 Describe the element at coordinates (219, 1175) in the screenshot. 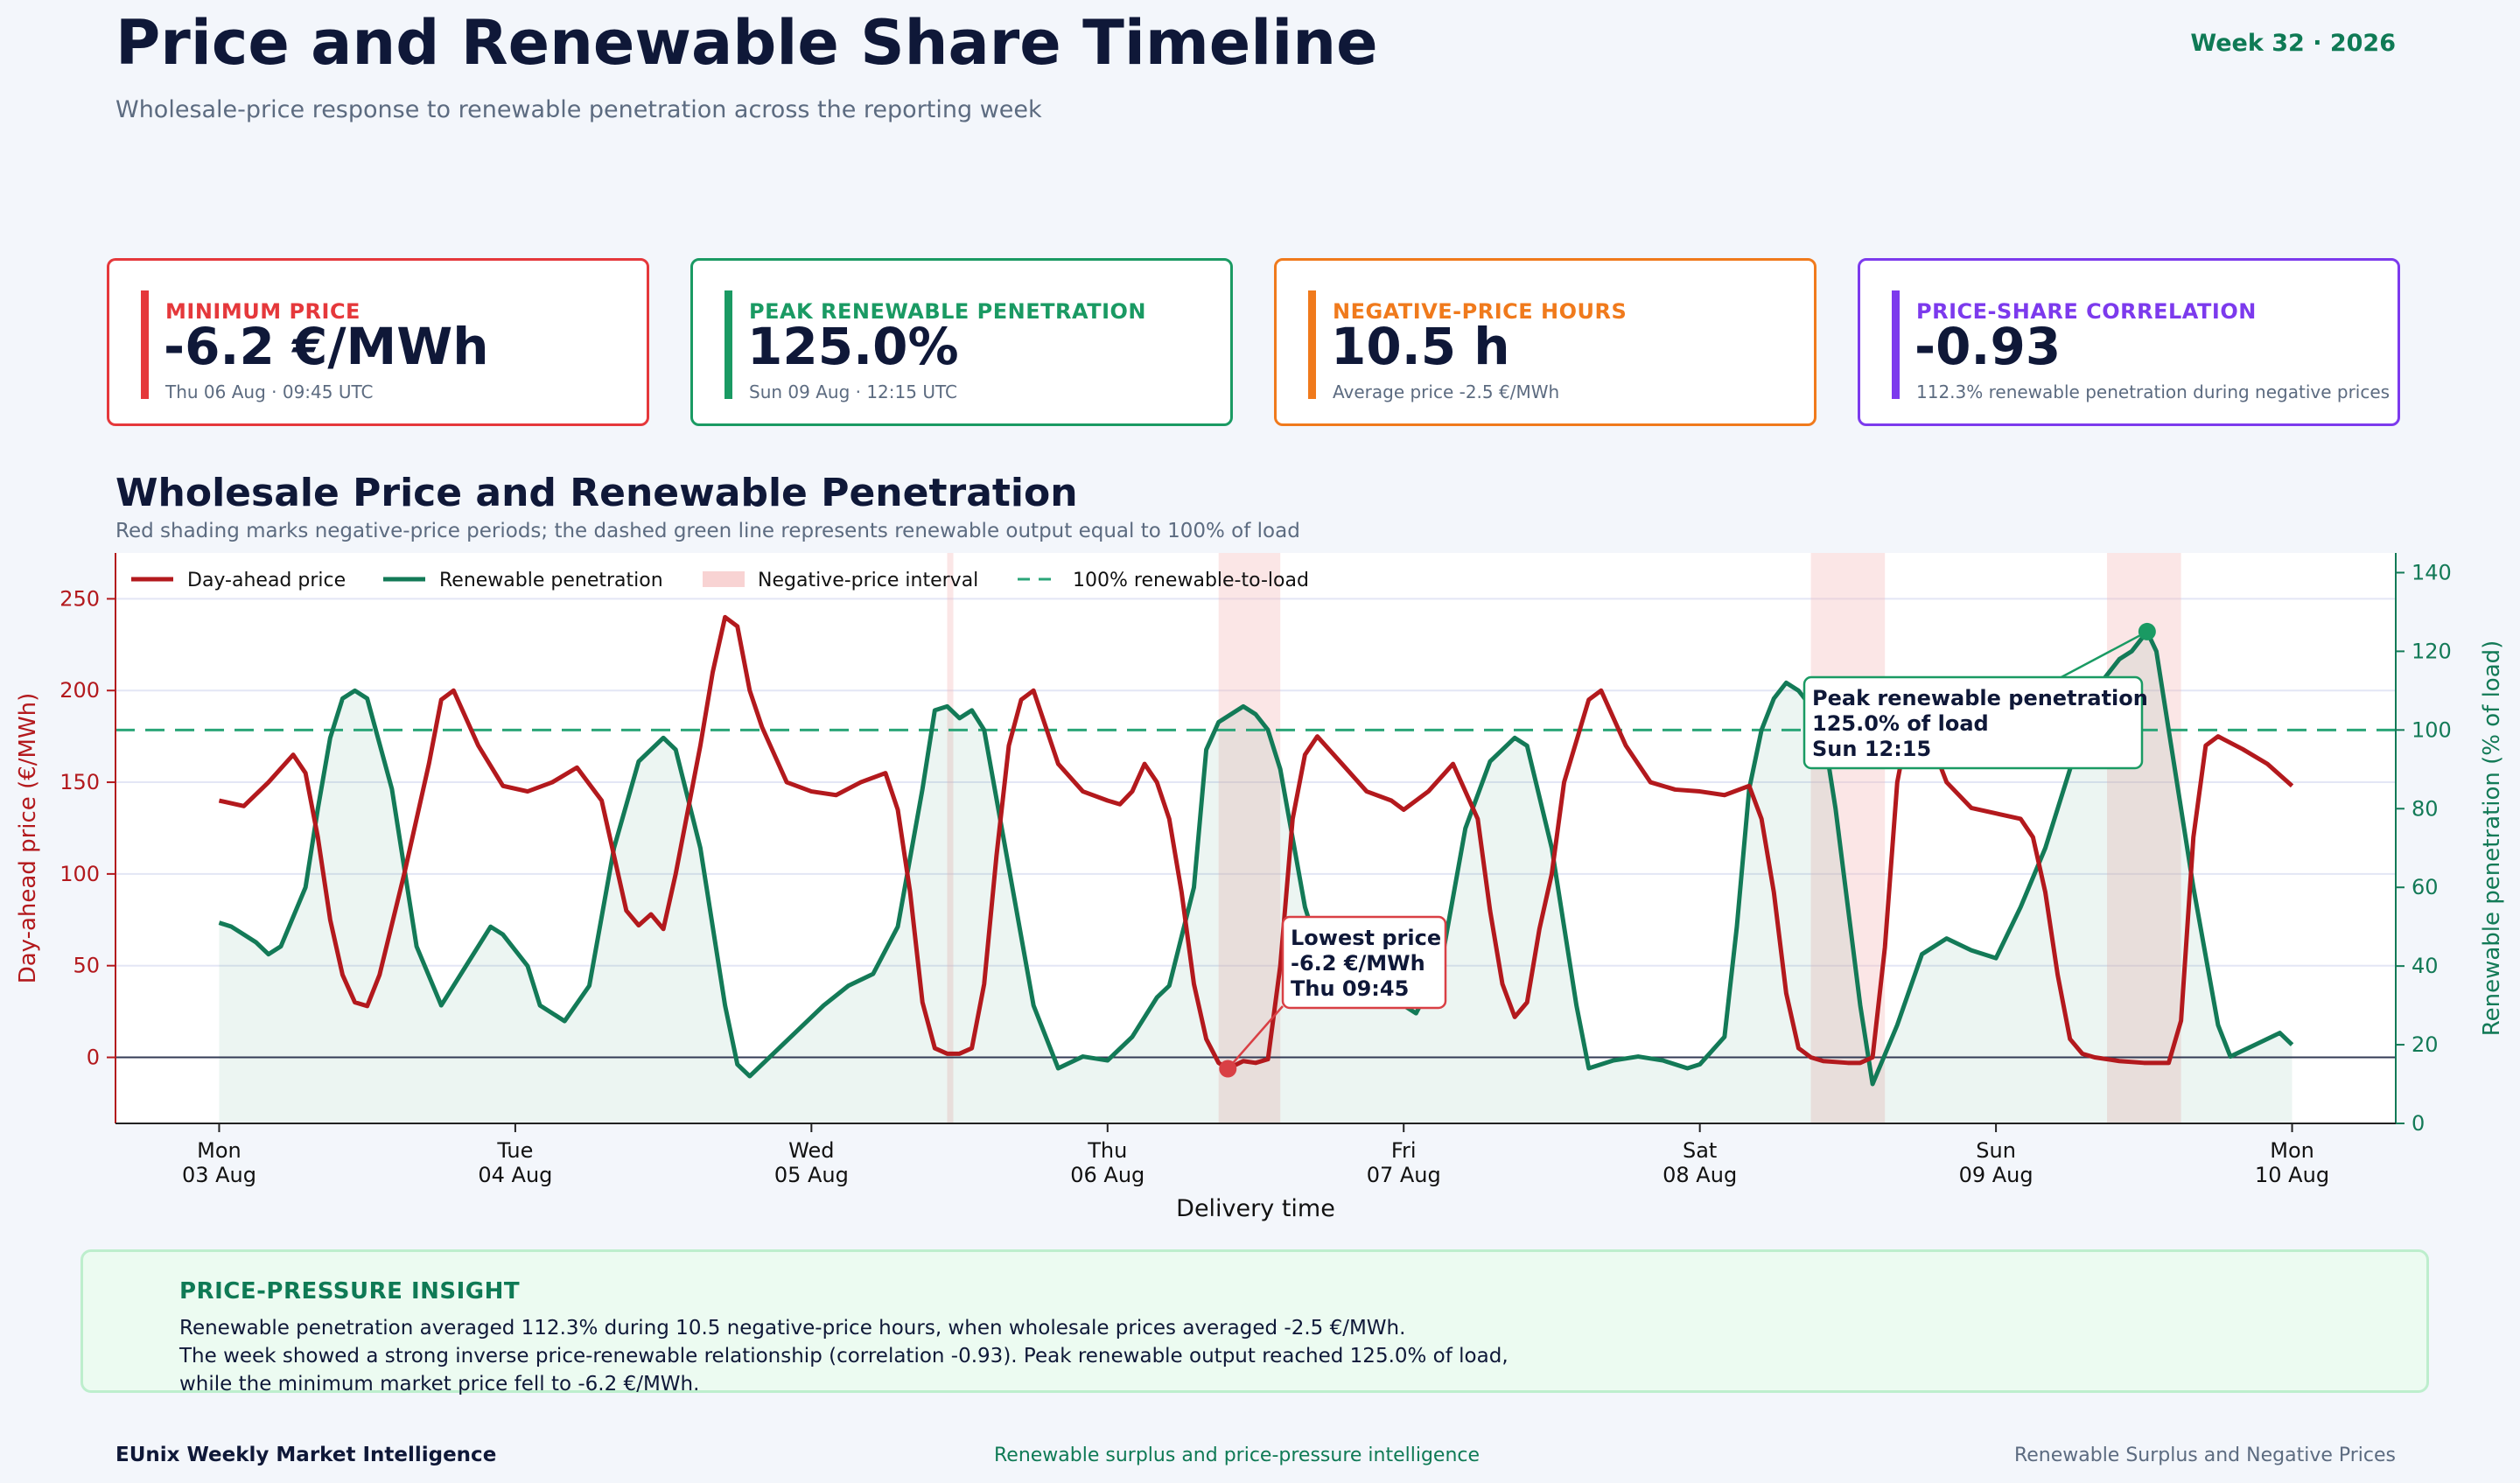

I see `x-tick-label: 03 Aug` at that location.